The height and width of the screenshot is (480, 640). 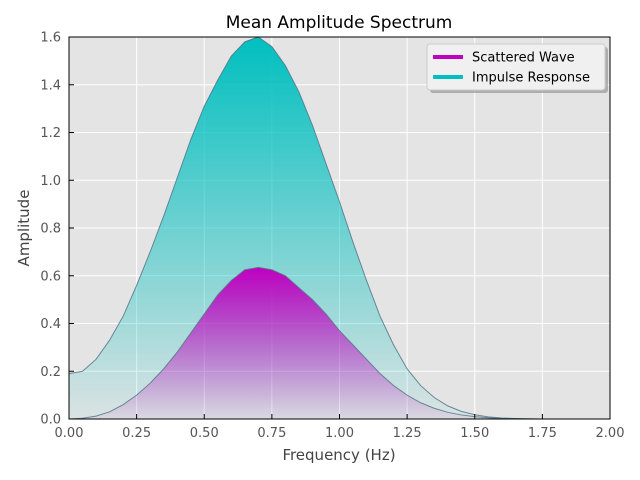 What do you see at coordinates (204, 433) in the screenshot?
I see `x-tick-label: 0.50` at bounding box center [204, 433].